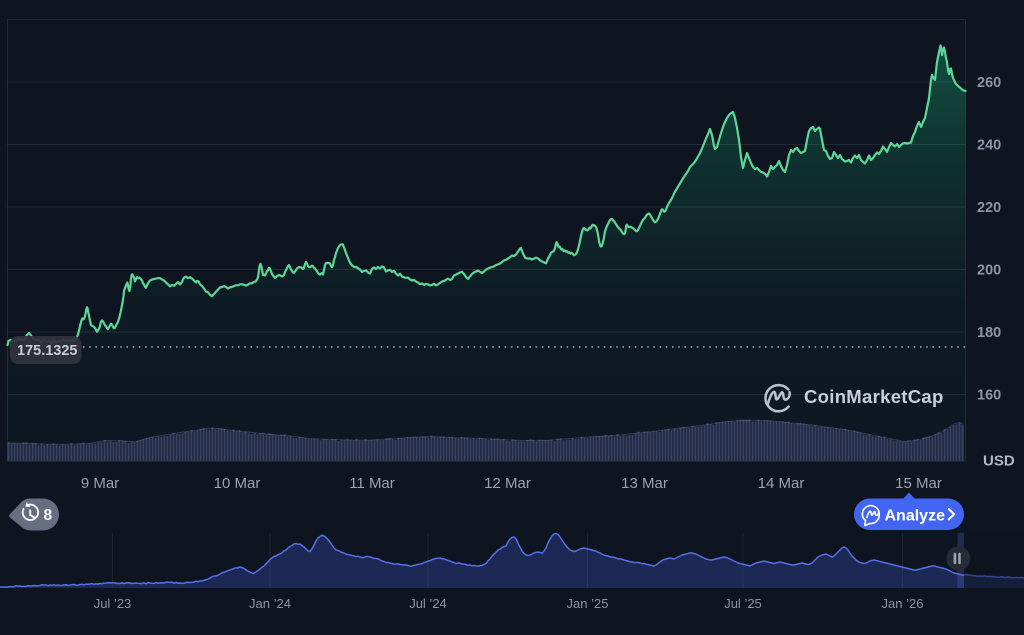 The height and width of the screenshot is (635, 1024). What do you see at coordinates (588, 603) in the screenshot?
I see `svg-text: Jan ’25` at bounding box center [588, 603].